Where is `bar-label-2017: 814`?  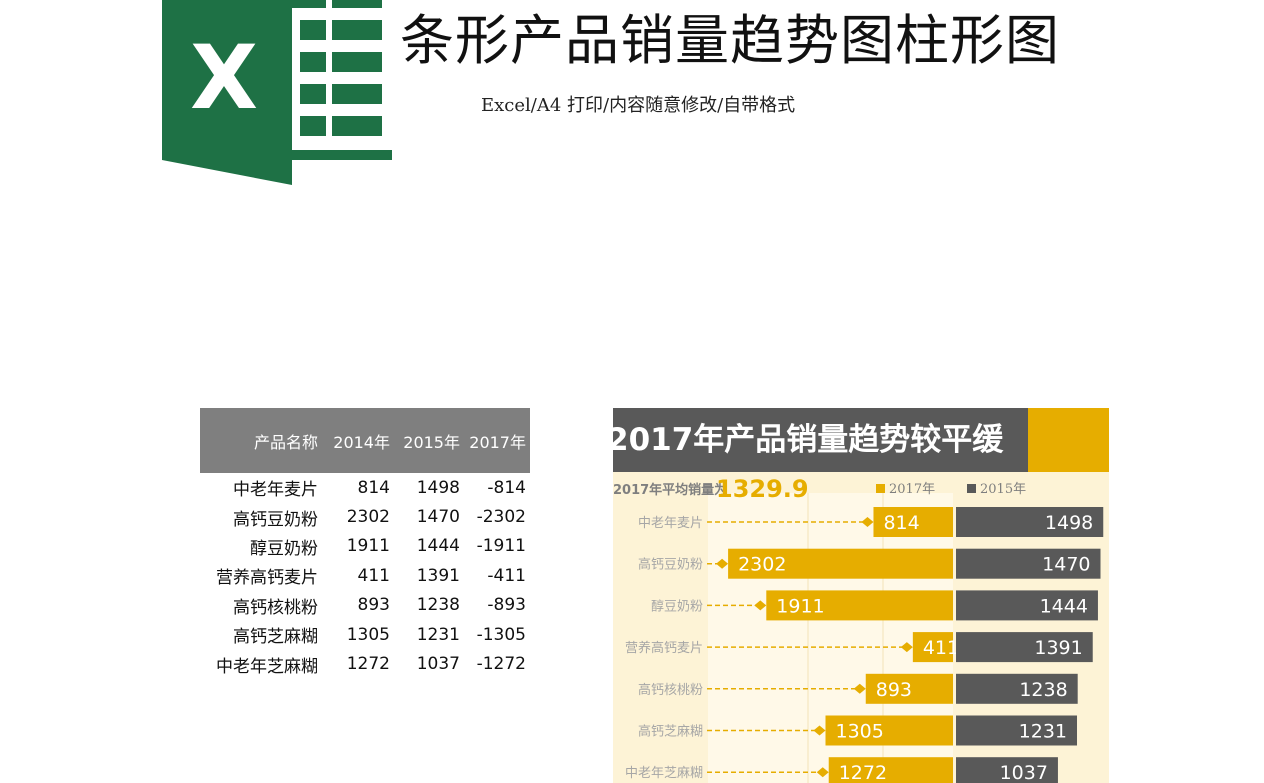
bar-label-2017: 814 is located at coordinates (901, 523).